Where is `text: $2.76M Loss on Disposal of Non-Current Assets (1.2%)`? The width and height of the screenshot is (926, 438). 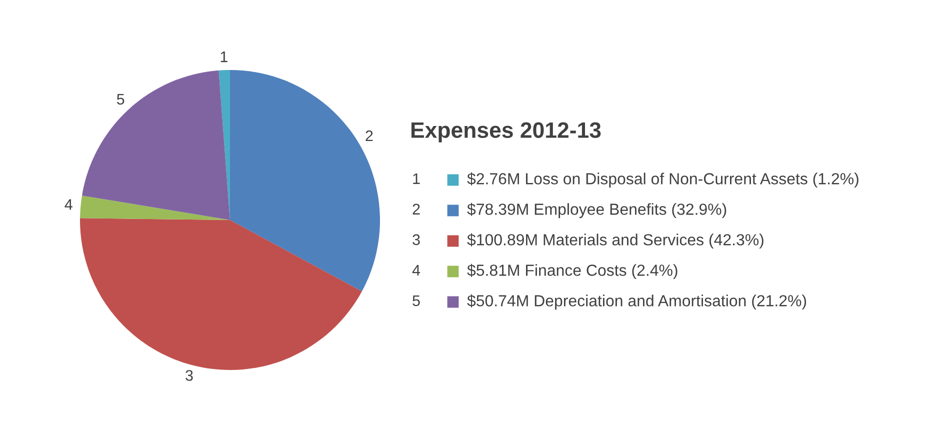 text: $2.76M Loss on Disposal of Non-Current Assets (1.2%) is located at coordinates (662, 180).